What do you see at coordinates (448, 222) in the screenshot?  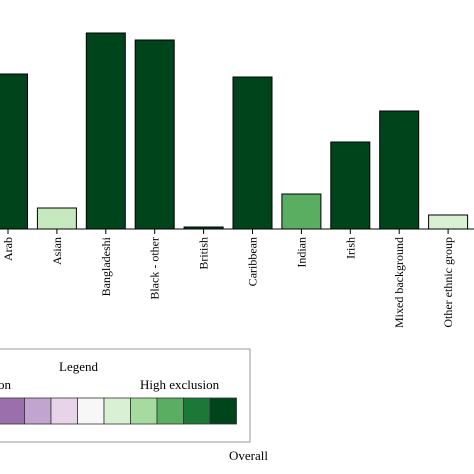 I see `bar-other-ethnic-group` at bounding box center [448, 222].